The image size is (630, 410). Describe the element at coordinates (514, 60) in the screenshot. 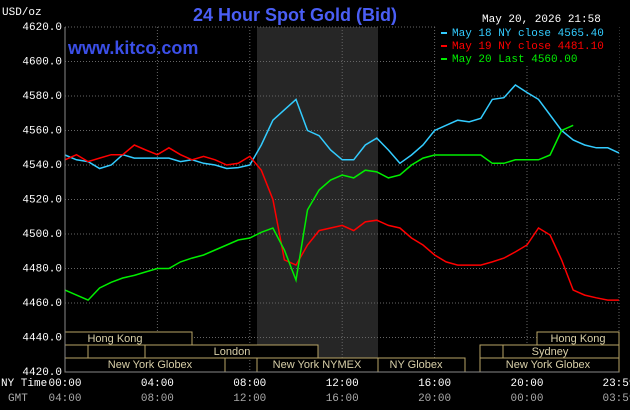

I see `legend-label: May 20 Last 4560.00` at that location.